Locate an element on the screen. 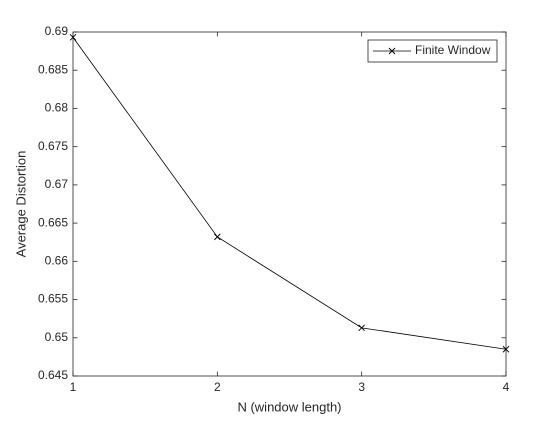 Image resolution: width=560 pixels, height=422 pixels. x-tick-label: 4 is located at coordinates (506, 387).